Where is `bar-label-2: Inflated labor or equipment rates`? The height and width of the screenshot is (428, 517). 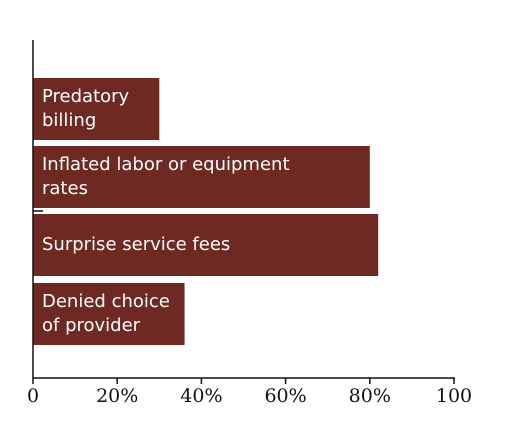
bar-label-2: Inflated labor or equipment rates is located at coordinates (166, 176).